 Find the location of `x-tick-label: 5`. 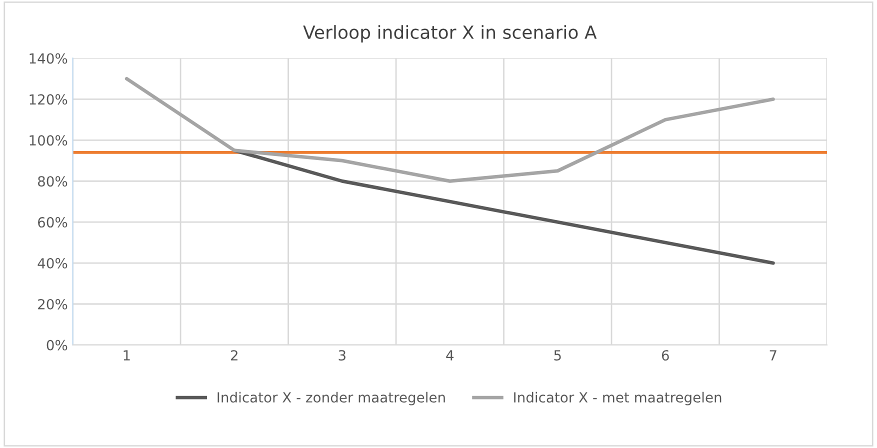

x-tick-label: 5 is located at coordinates (557, 355).